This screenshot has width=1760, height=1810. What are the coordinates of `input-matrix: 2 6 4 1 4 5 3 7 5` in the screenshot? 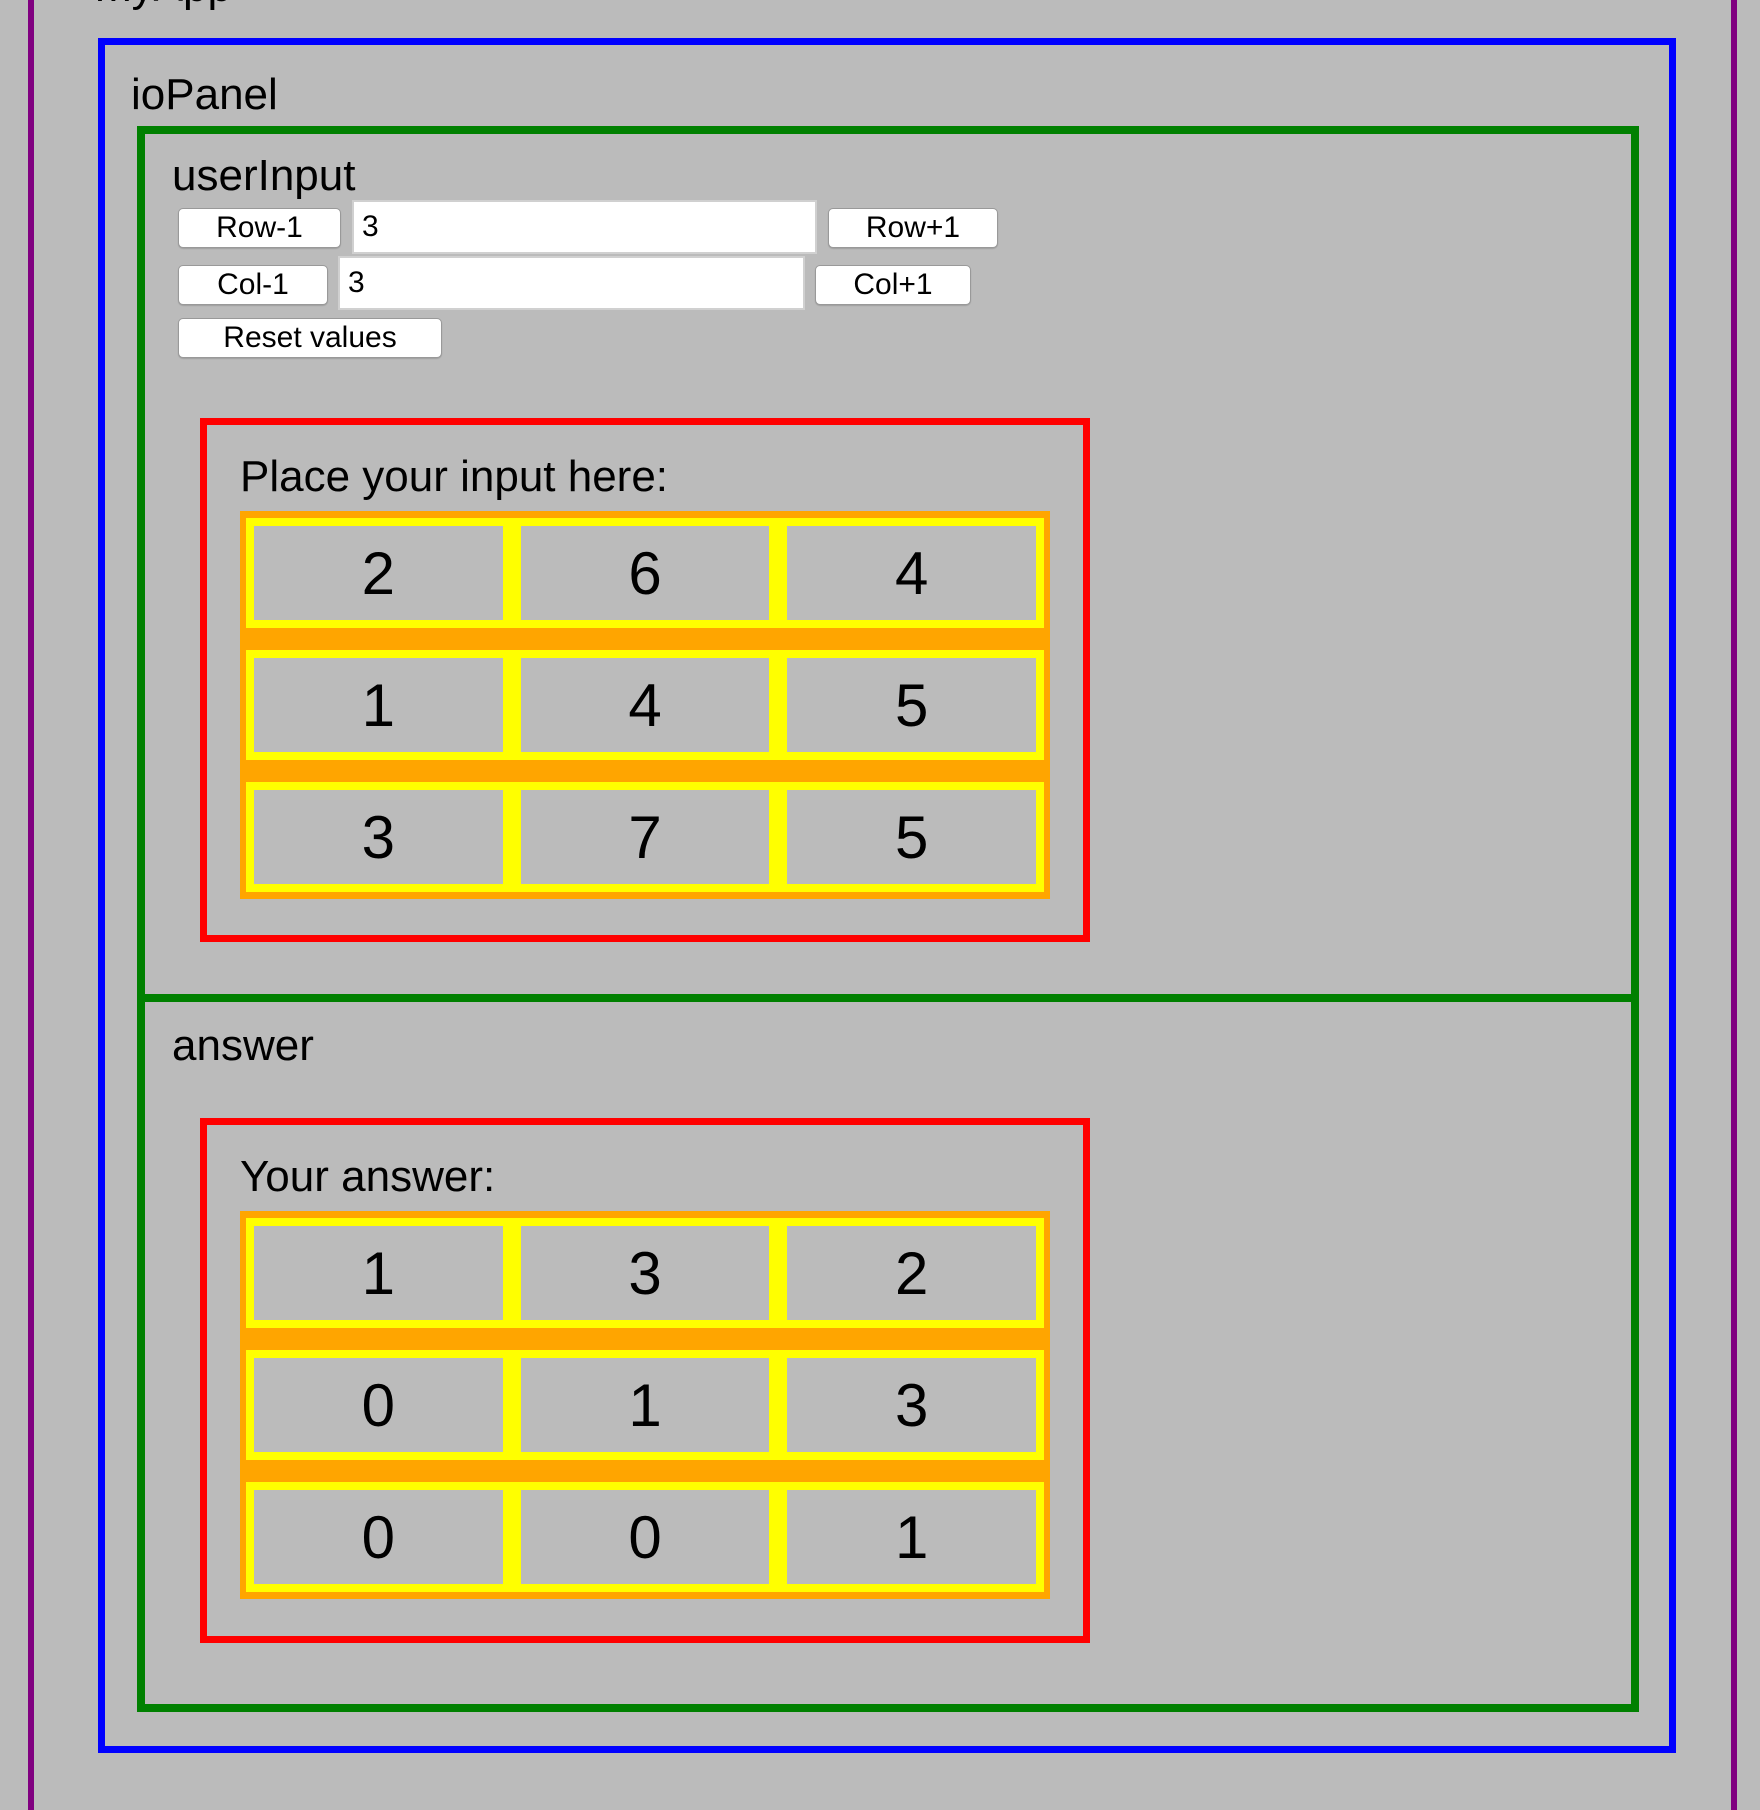 It's located at (645, 705).